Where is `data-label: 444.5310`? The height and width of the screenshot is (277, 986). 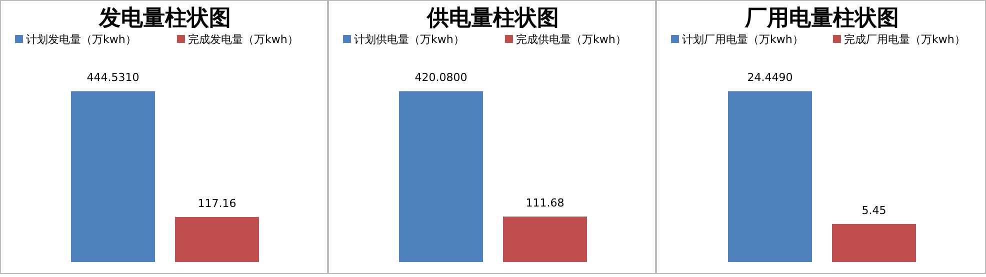 data-label: 444.5310 is located at coordinates (113, 77).